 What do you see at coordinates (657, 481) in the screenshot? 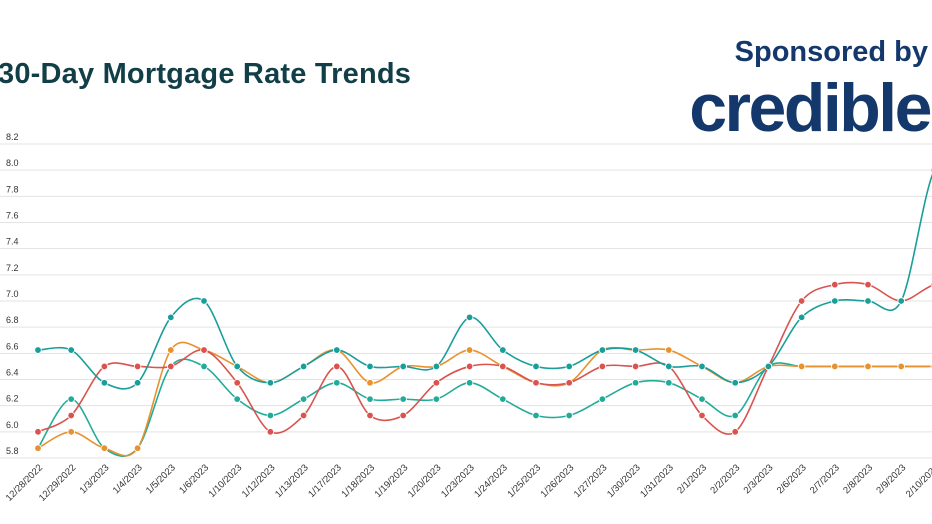
I see `x-tick-label: 1/31/2023` at bounding box center [657, 481].